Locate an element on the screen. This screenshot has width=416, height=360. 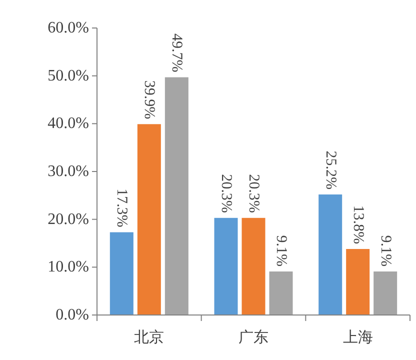
y-tick-label: 50.0% is located at coordinates (68, 75).